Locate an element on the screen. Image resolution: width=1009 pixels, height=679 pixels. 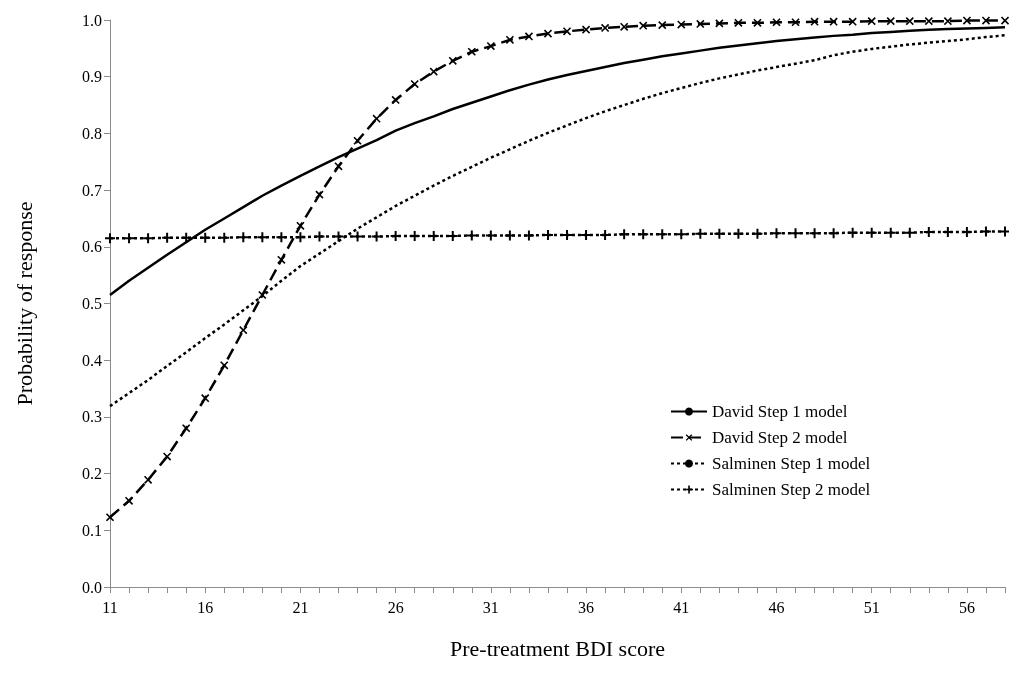
legend-label: Salminen Step 1 model is located at coordinates (791, 463).